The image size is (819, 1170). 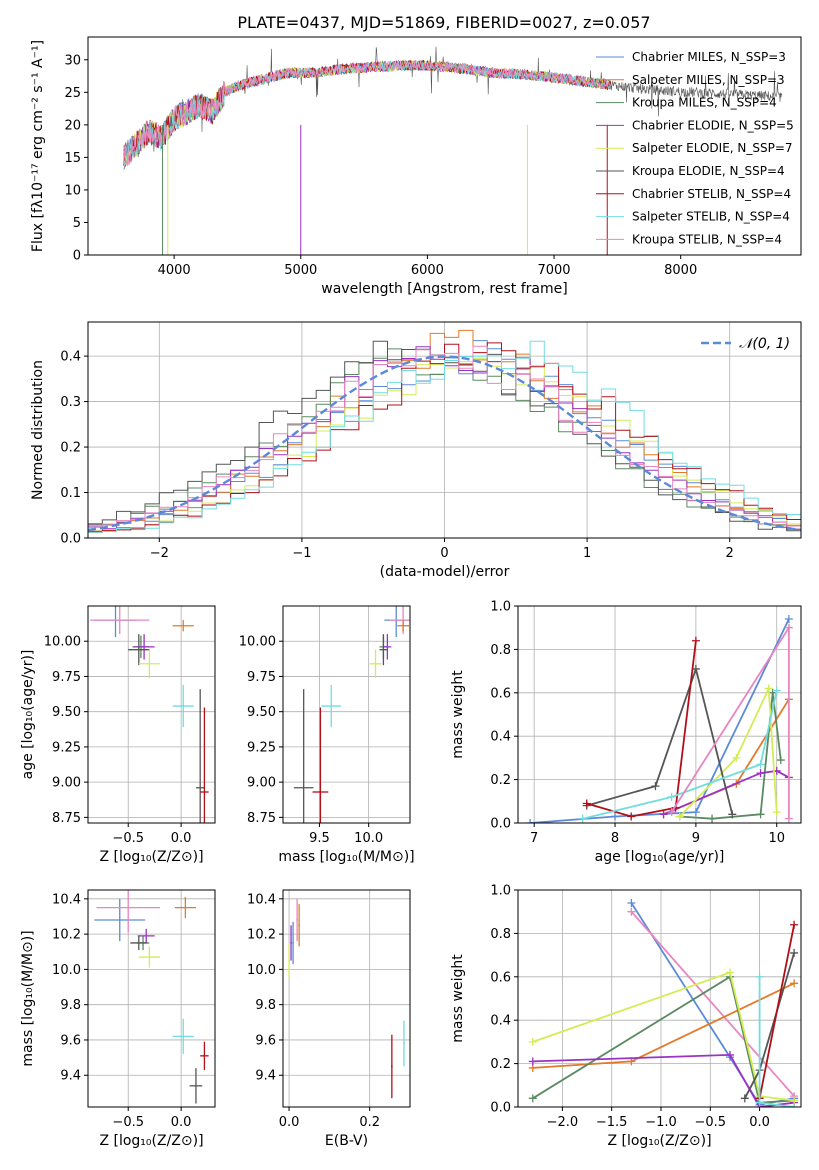 I want to click on y-tick-label: 9.25, so click(x=66, y=747).